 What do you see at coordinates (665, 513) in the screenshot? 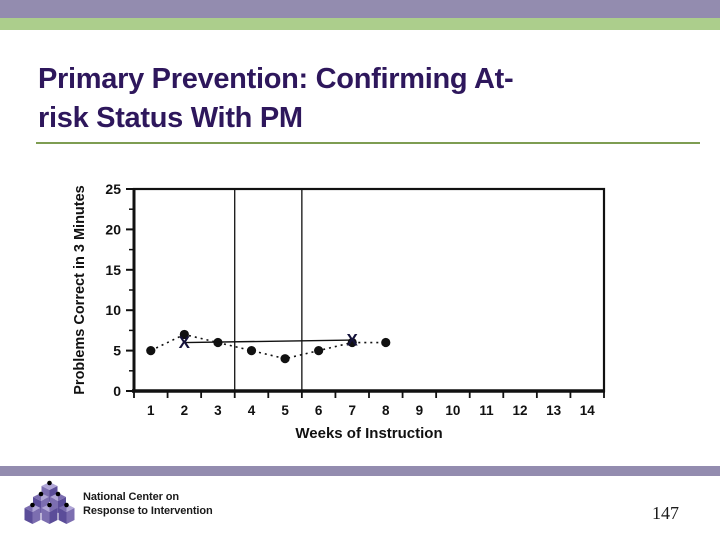
I see `page-number: 147` at bounding box center [665, 513].